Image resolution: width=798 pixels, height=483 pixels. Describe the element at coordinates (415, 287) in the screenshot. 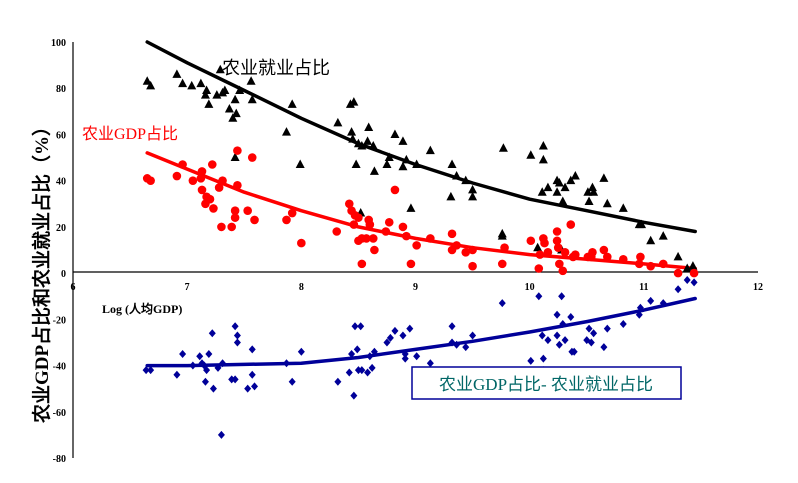

I see `x-tick-label: 9` at that location.